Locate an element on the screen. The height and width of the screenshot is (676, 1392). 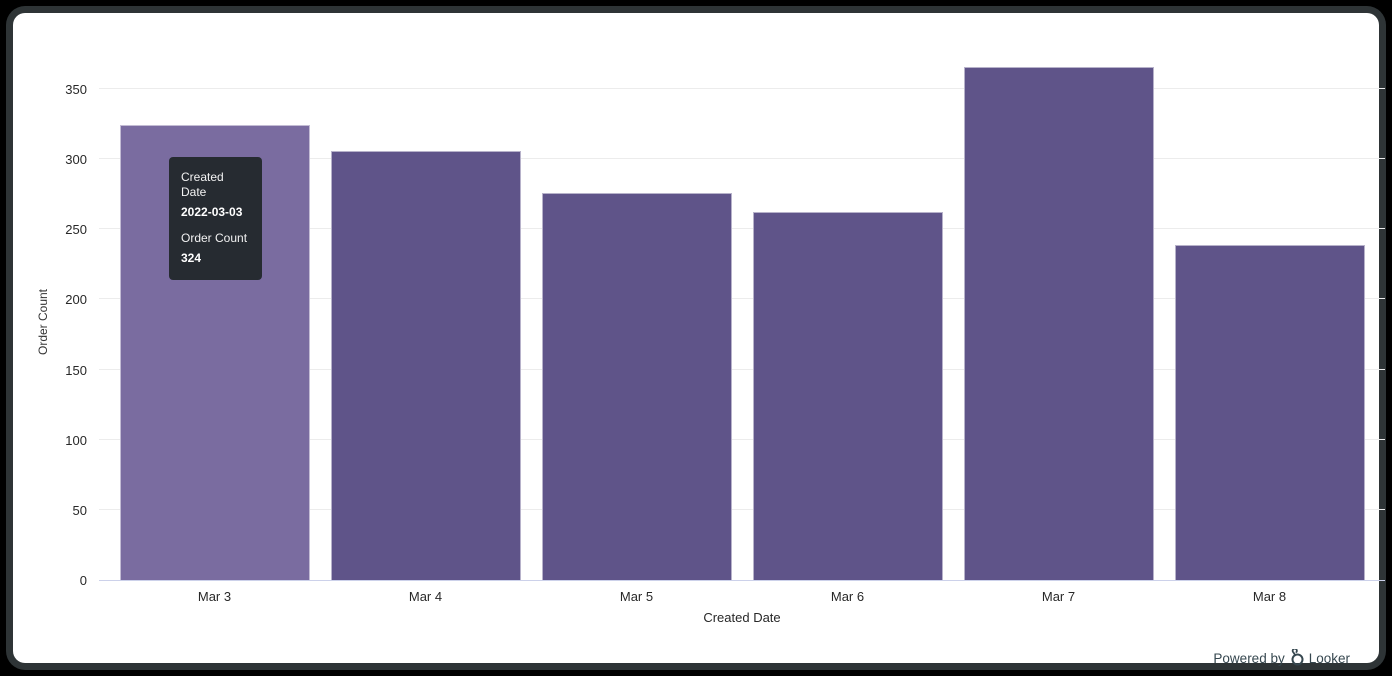
y-axis-tick-labels: 0 50 100 150 200 250 300 350 is located at coordinates (56, 320).